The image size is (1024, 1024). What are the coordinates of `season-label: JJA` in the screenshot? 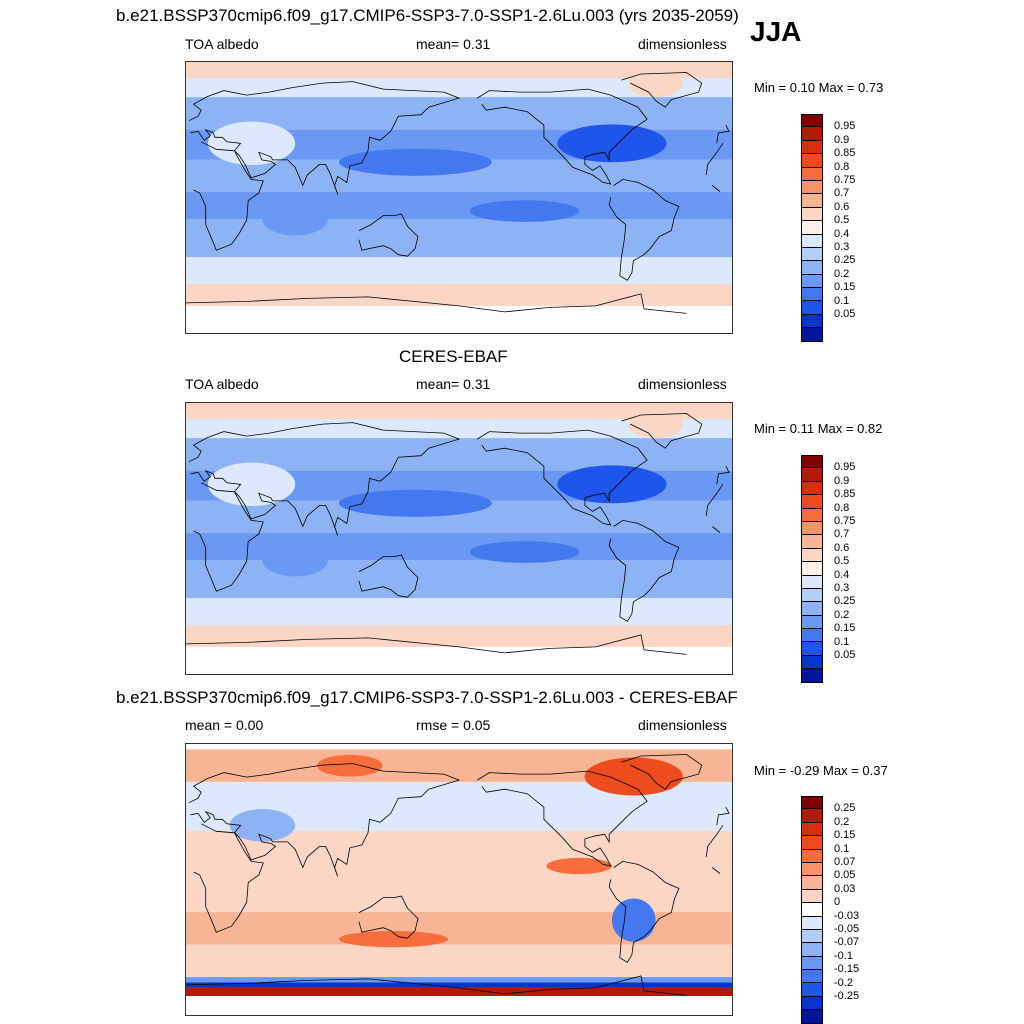 It's located at (776, 31).